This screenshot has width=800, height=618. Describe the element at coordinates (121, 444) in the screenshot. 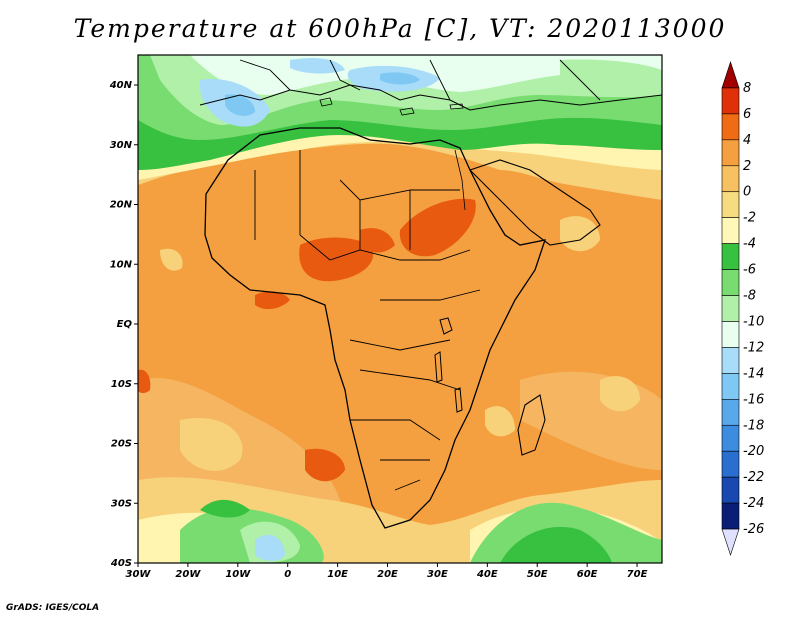

I see `lat-tick-label: 20S` at that location.